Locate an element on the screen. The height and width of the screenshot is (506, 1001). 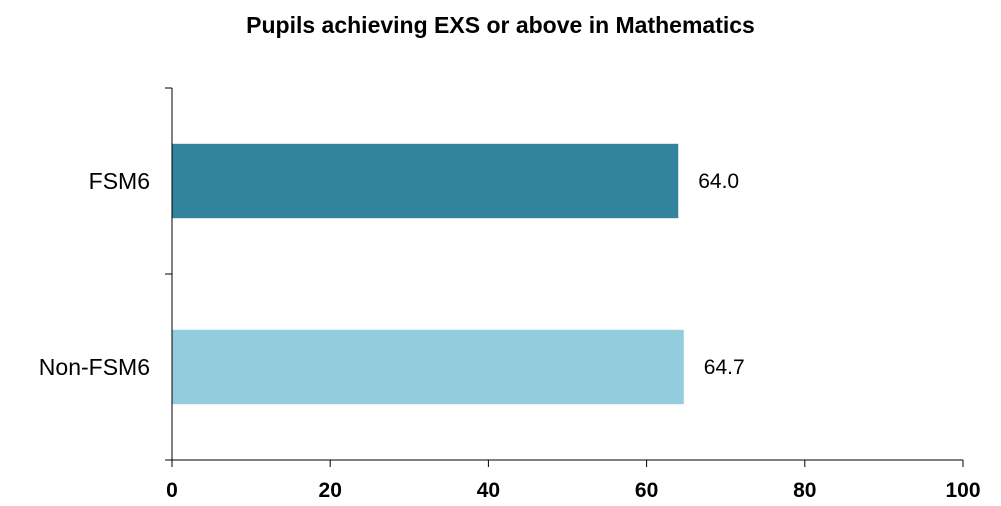
data-label-non-fsm6: 64.7 is located at coordinates (724, 367).